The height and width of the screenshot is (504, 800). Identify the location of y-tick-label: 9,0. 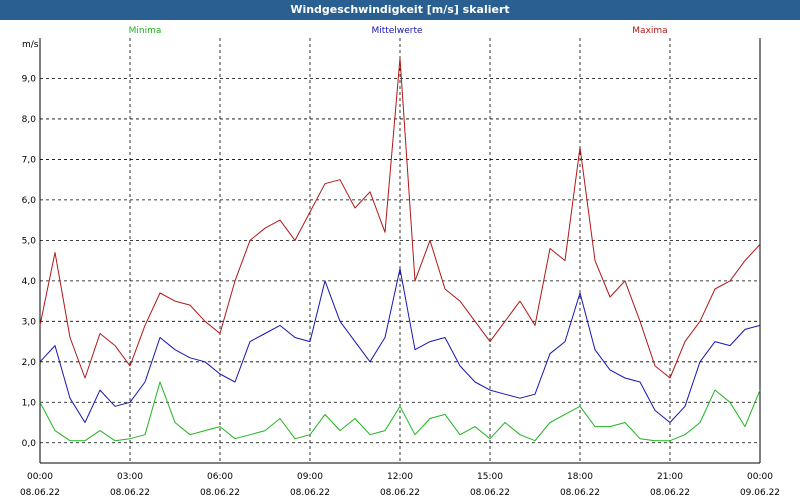
(29, 79).